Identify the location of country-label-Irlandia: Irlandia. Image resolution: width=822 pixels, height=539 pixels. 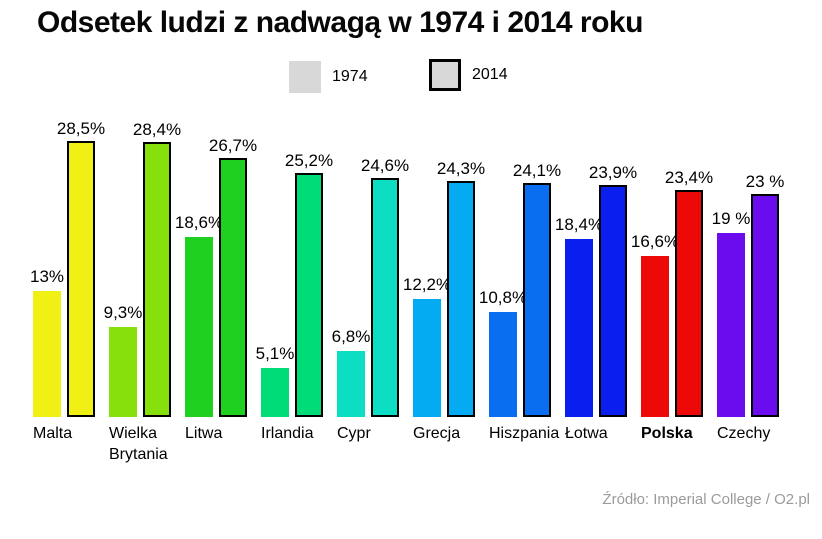
(287, 433).